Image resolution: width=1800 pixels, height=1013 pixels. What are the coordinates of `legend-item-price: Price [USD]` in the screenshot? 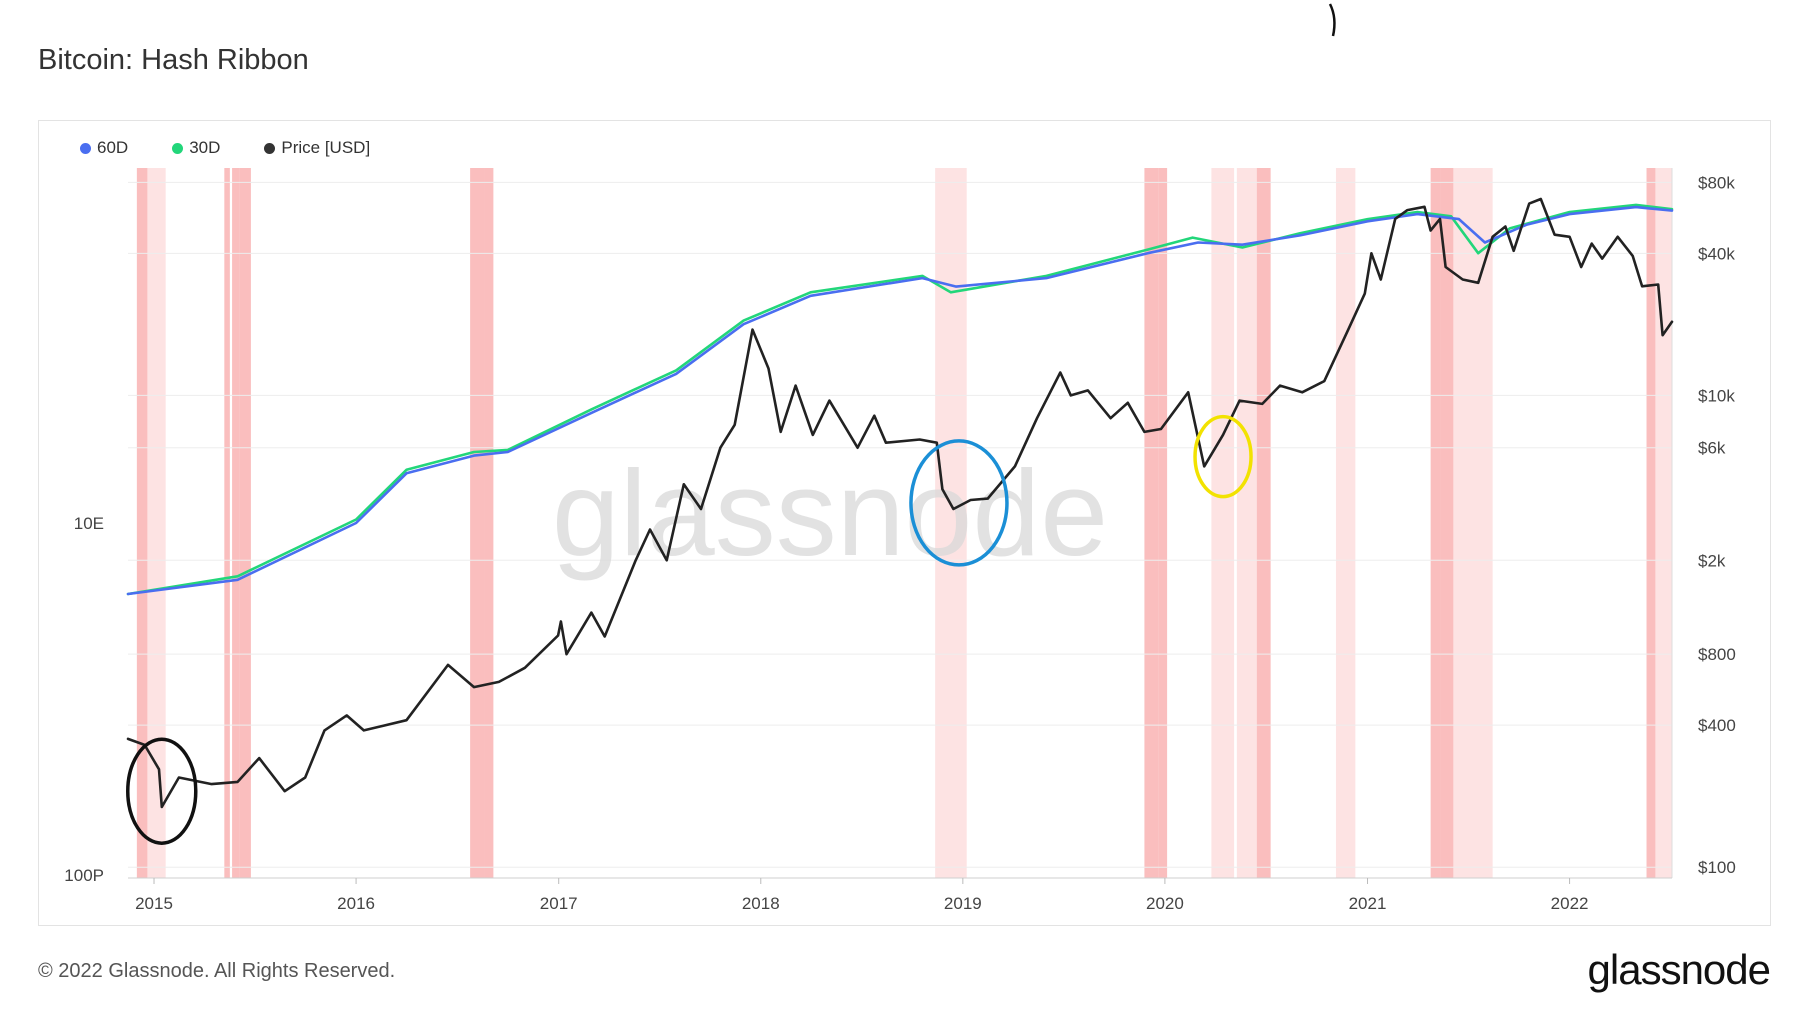 It's located at (317, 148).